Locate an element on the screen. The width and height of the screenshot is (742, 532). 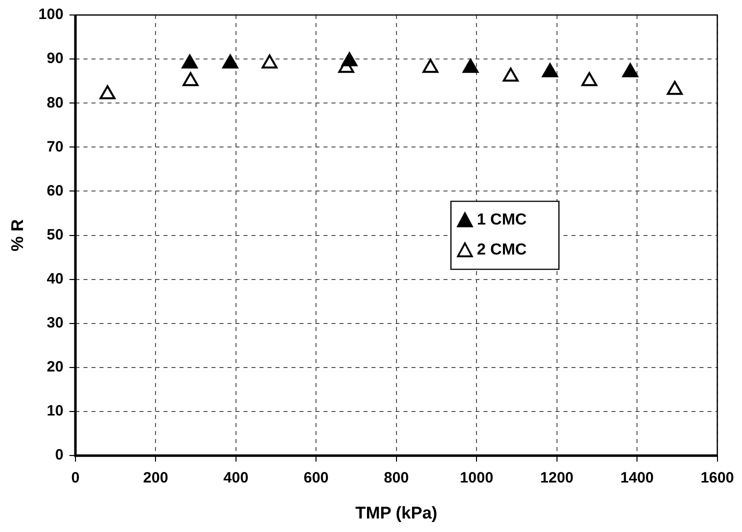
x-tick-label: 0 is located at coordinates (75, 478).